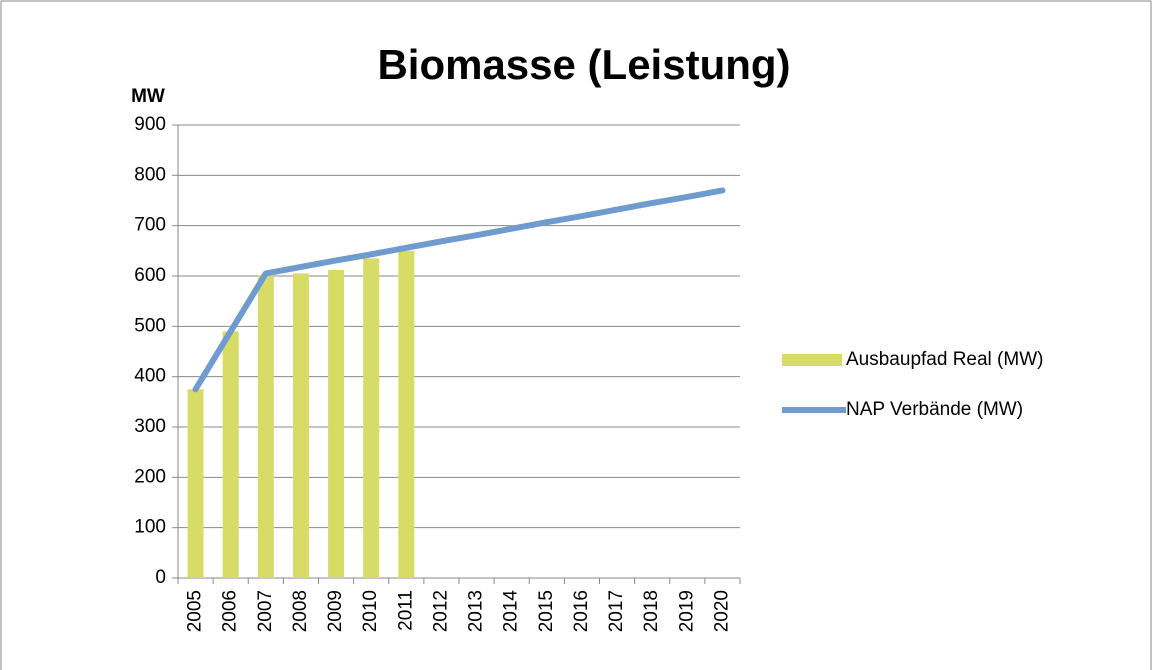 The width and height of the screenshot is (1152, 670). I want to click on chart-title: Biomasse (Leistung), so click(583, 64).